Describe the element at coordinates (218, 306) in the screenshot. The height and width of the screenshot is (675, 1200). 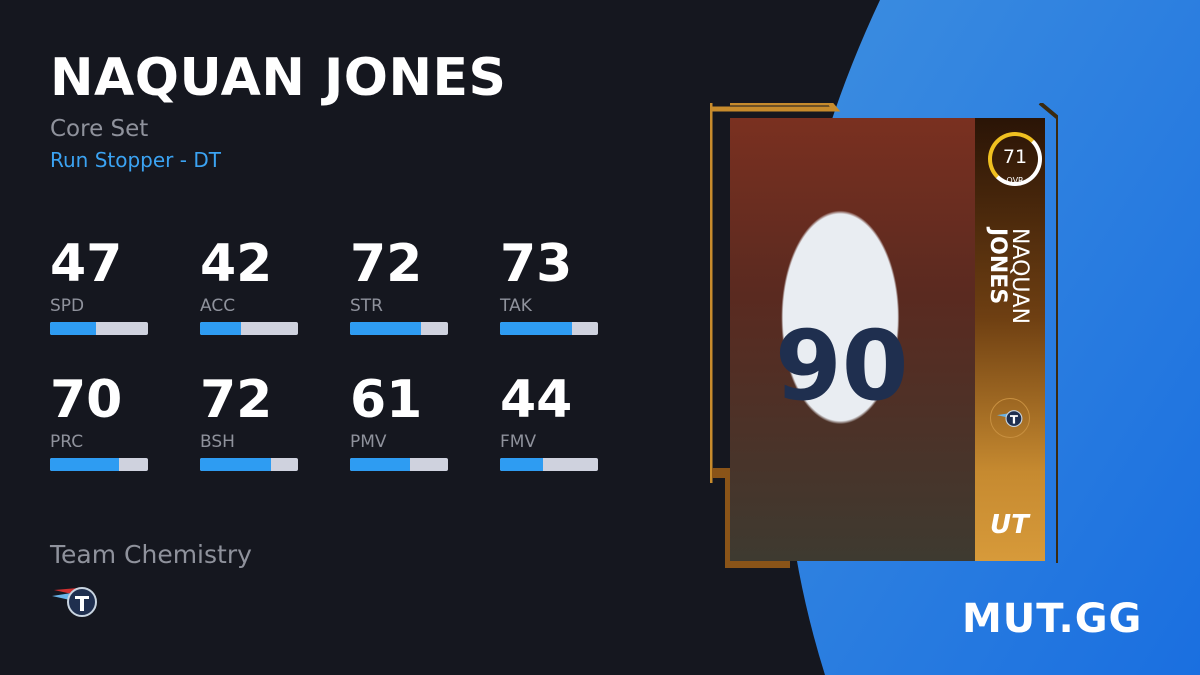
I see `stat-label: ACC` at that location.